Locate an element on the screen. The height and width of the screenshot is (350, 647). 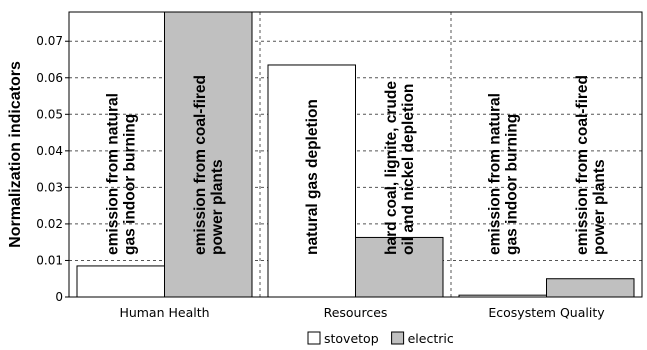
y-tick-label: 0.07 is located at coordinates (49, 41).